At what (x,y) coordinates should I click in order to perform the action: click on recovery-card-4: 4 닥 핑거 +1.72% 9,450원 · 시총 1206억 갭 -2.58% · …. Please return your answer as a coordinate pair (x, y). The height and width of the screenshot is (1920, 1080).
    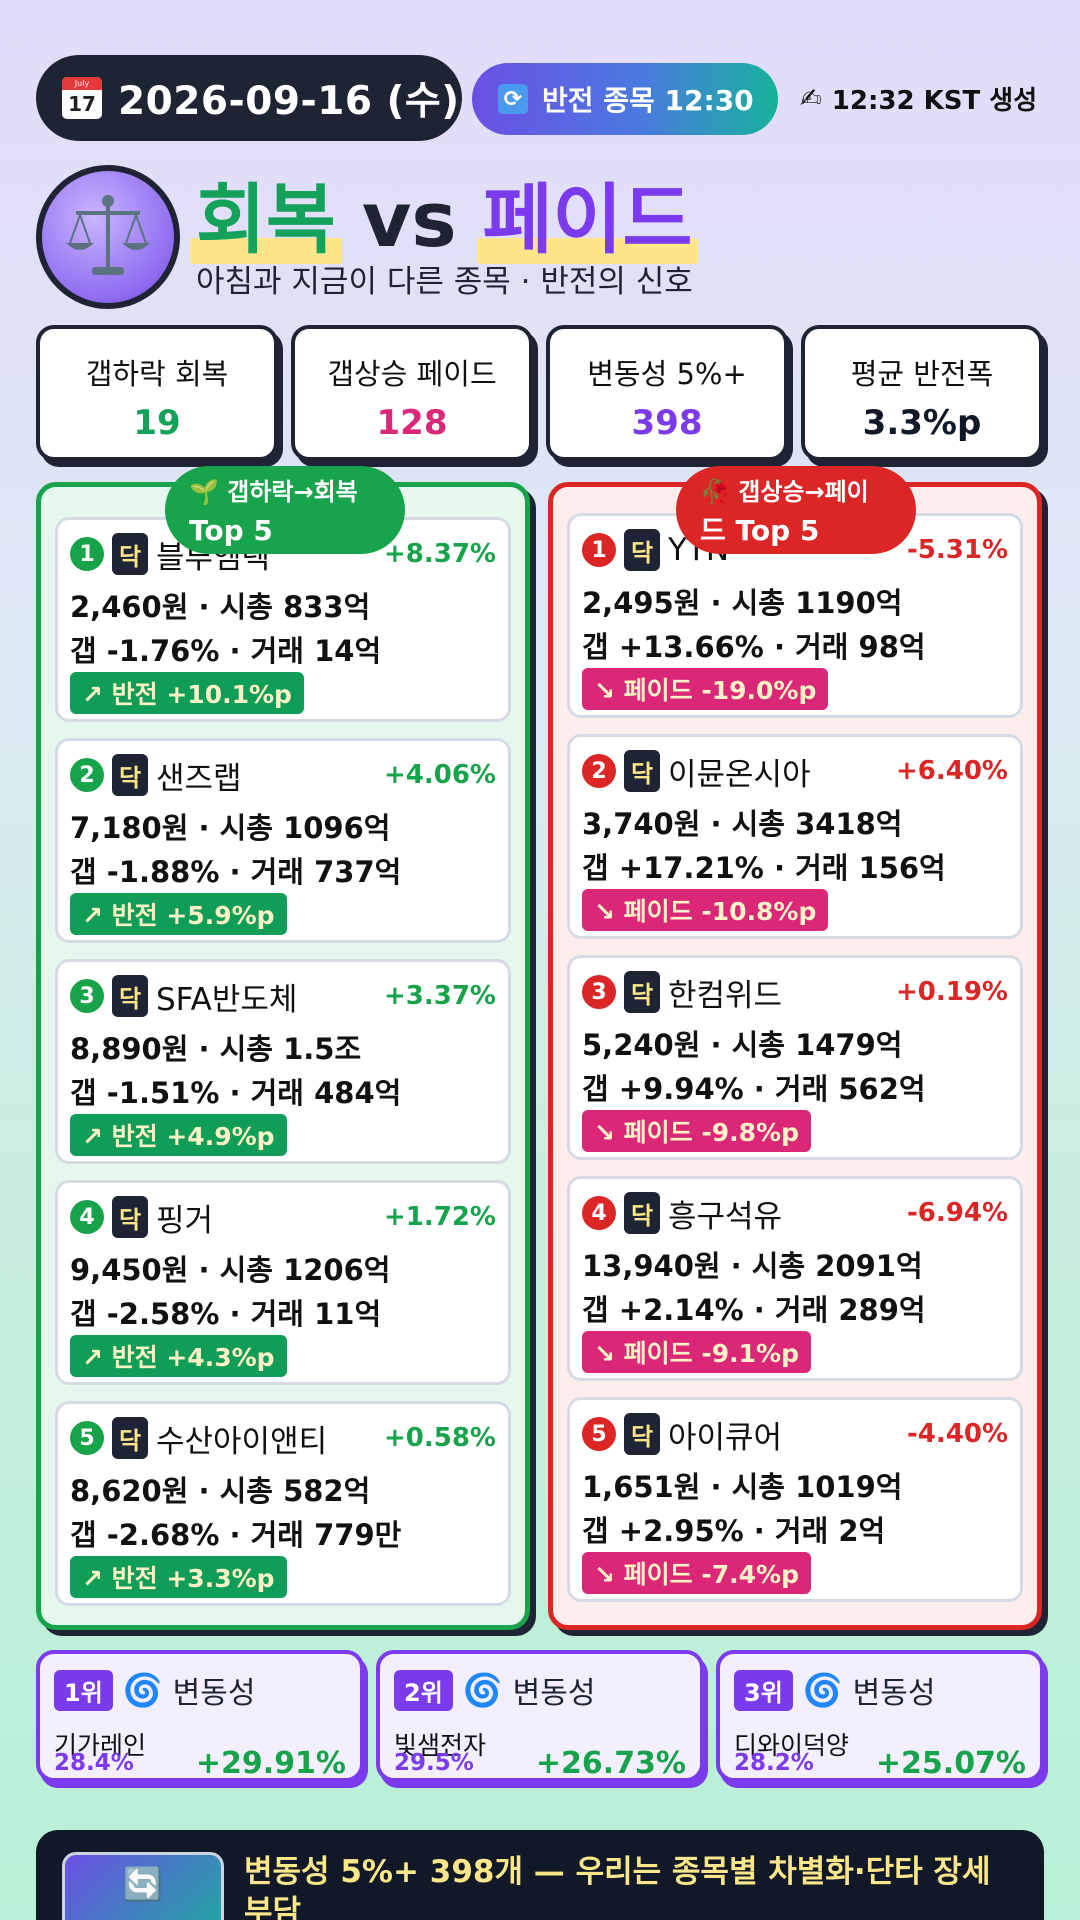
    Looking at the image, I should click on (283, 1282).